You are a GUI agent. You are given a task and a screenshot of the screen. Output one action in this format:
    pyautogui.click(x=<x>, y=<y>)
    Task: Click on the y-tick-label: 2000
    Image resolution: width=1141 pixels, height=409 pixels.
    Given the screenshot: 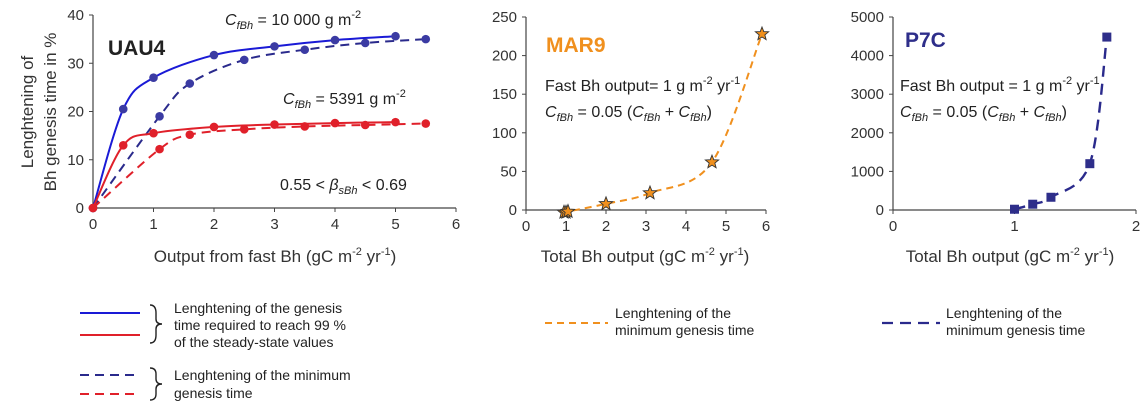 What is the action you would take?
    pyautogui.click(x=867, y=133)
    